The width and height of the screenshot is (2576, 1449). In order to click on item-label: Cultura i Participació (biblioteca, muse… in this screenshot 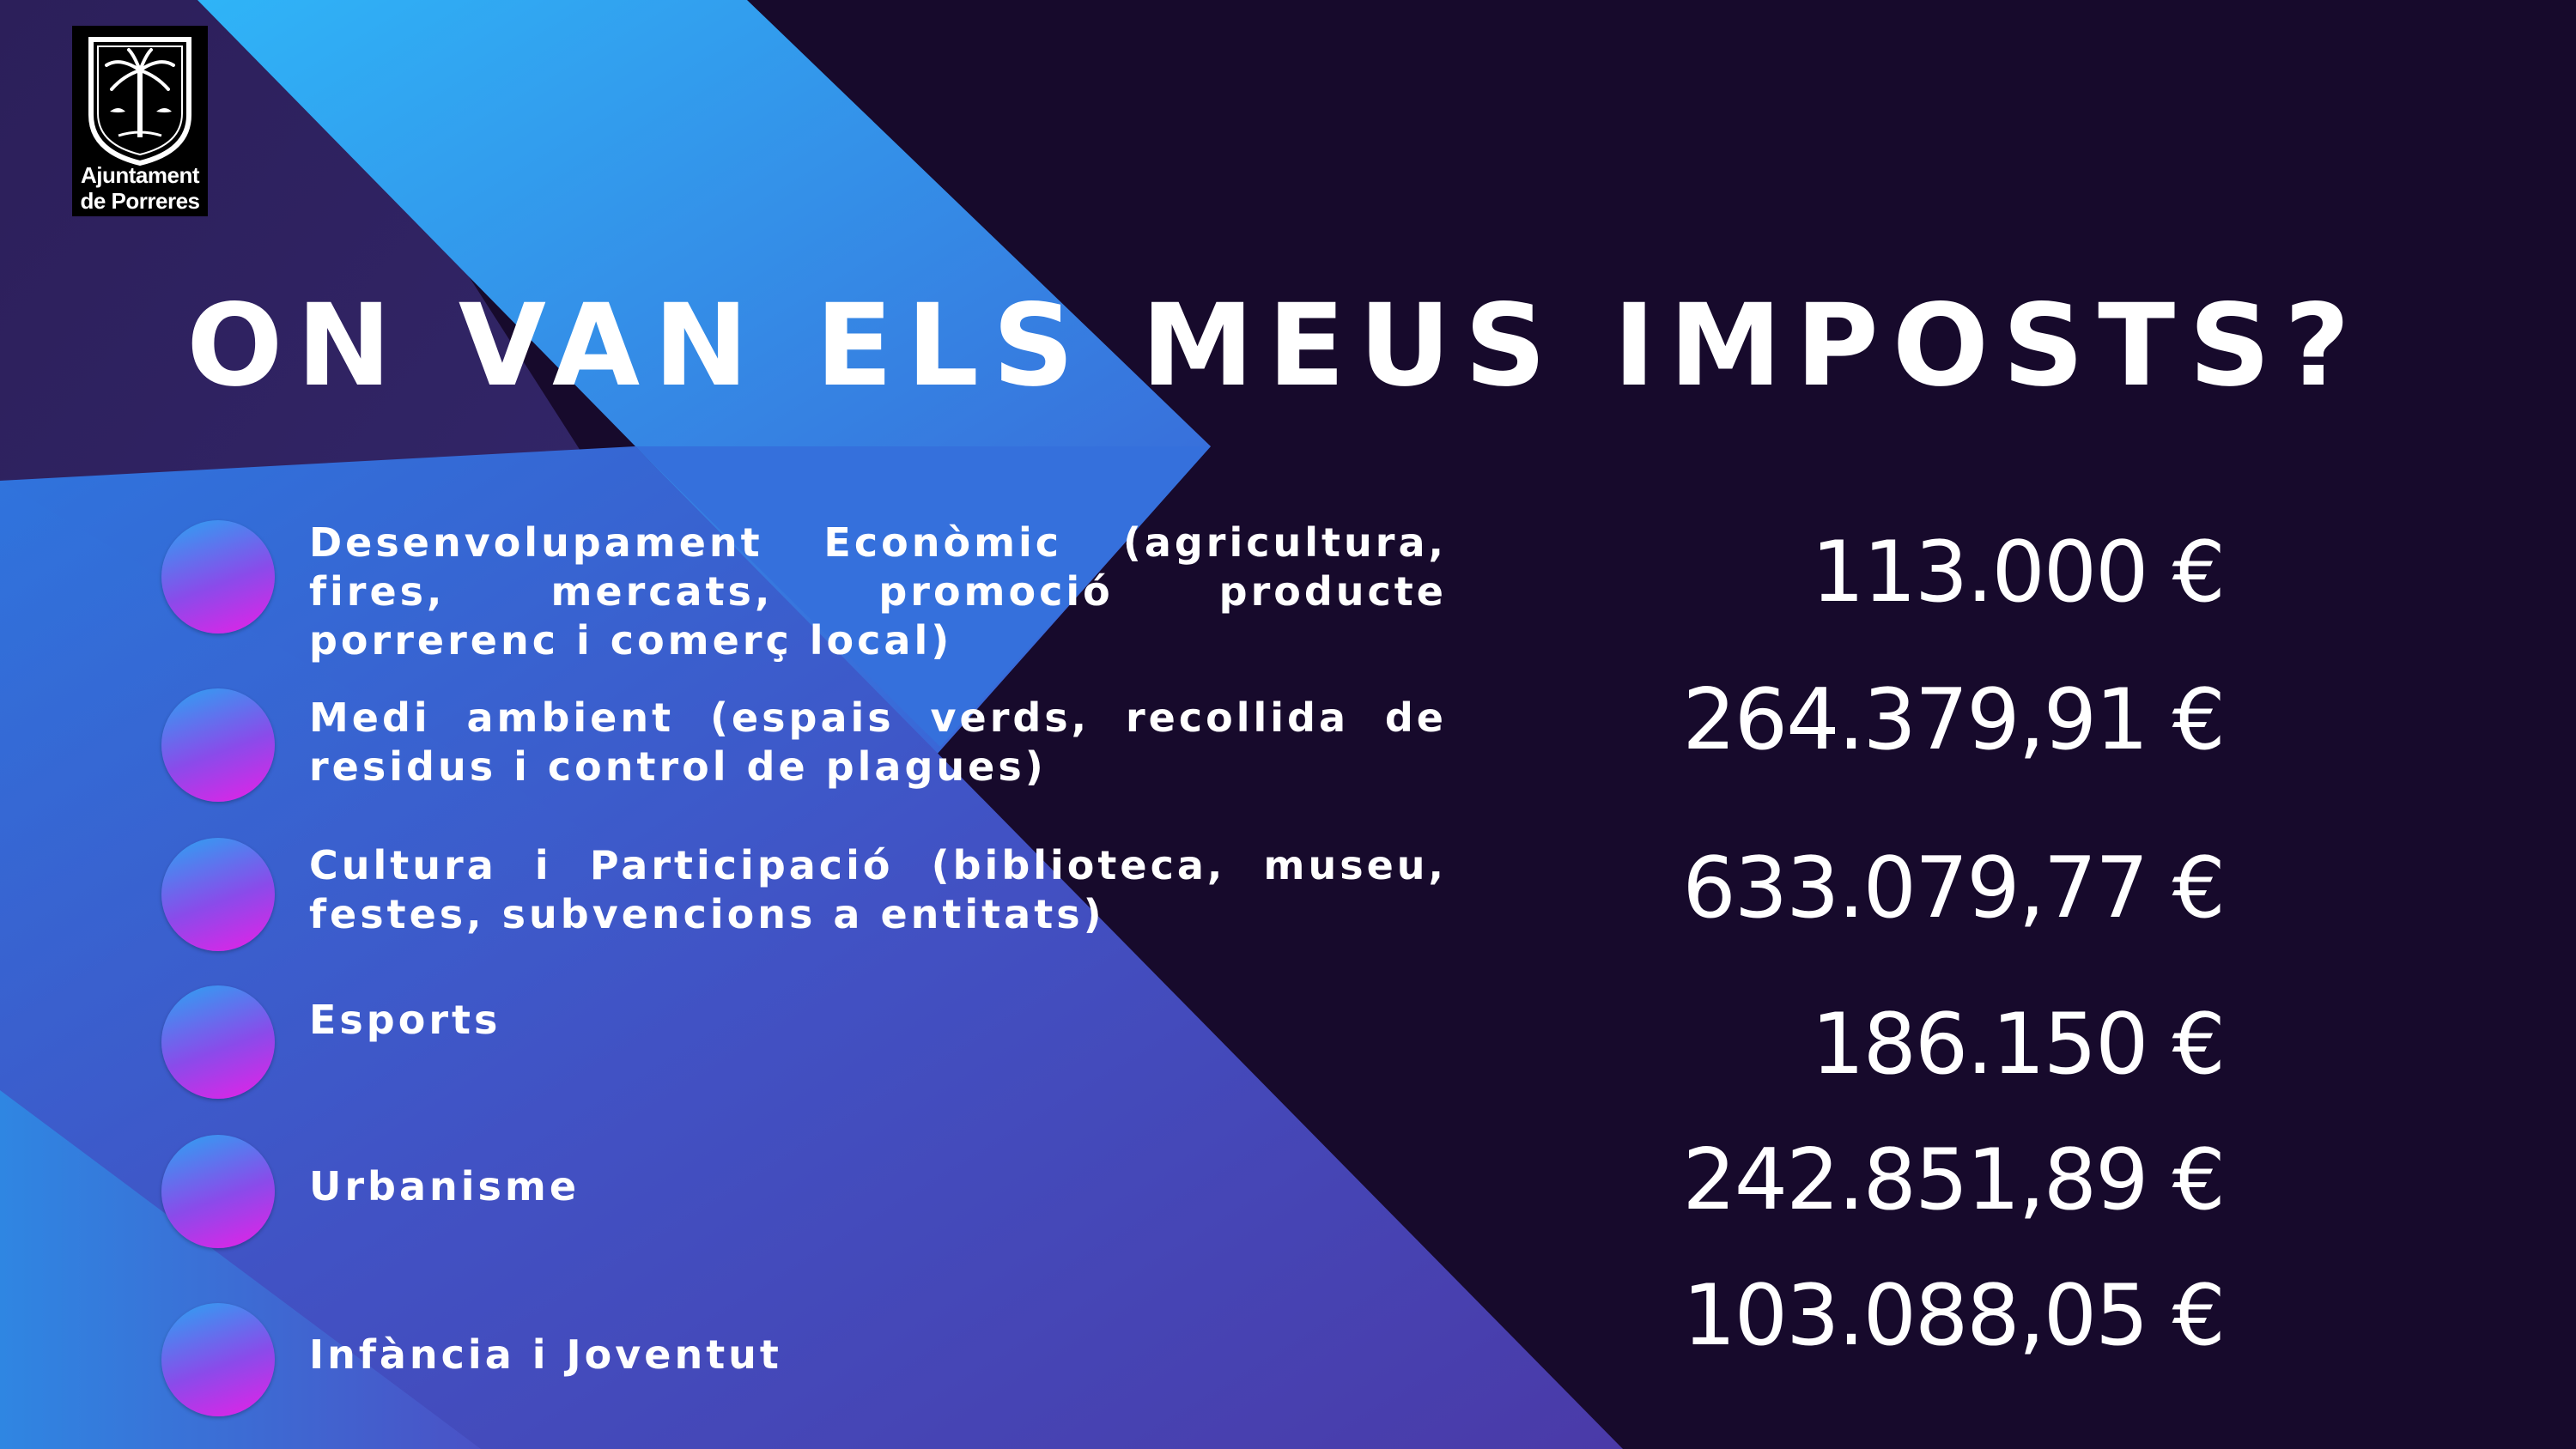, I will do `click(878, 889)`.